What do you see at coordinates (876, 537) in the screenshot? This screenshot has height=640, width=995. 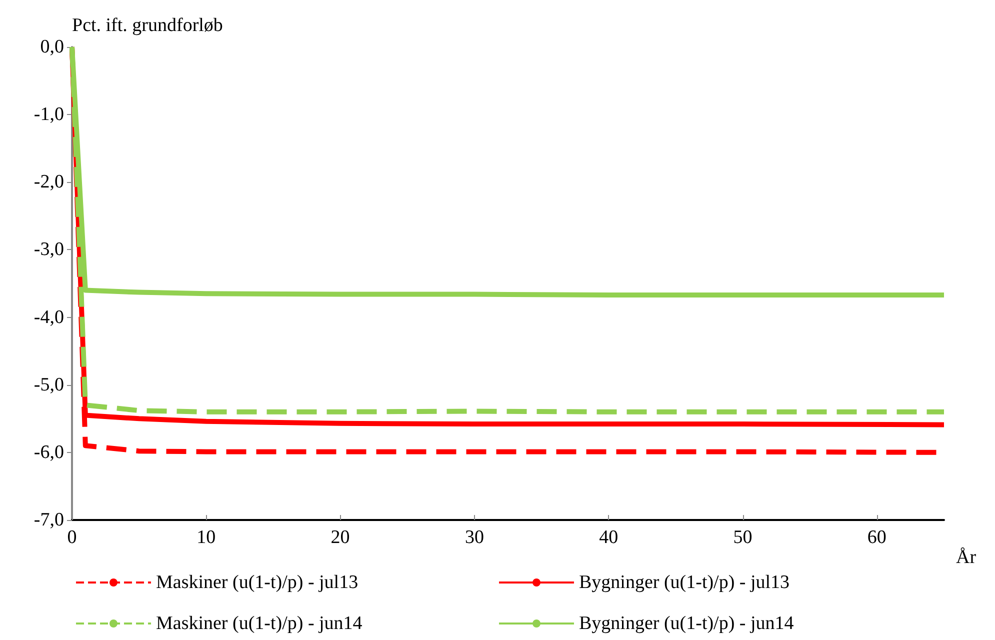 I see `x-tick-label: 60` at bounding box center [876, 537].